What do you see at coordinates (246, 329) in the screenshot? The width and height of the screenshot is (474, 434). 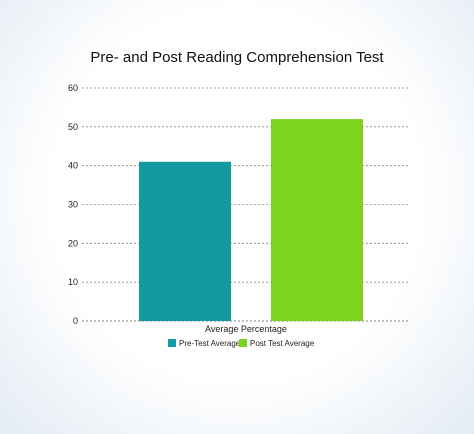 I see `x-category-label: Average Percentage` at bounding box center [246, 329].